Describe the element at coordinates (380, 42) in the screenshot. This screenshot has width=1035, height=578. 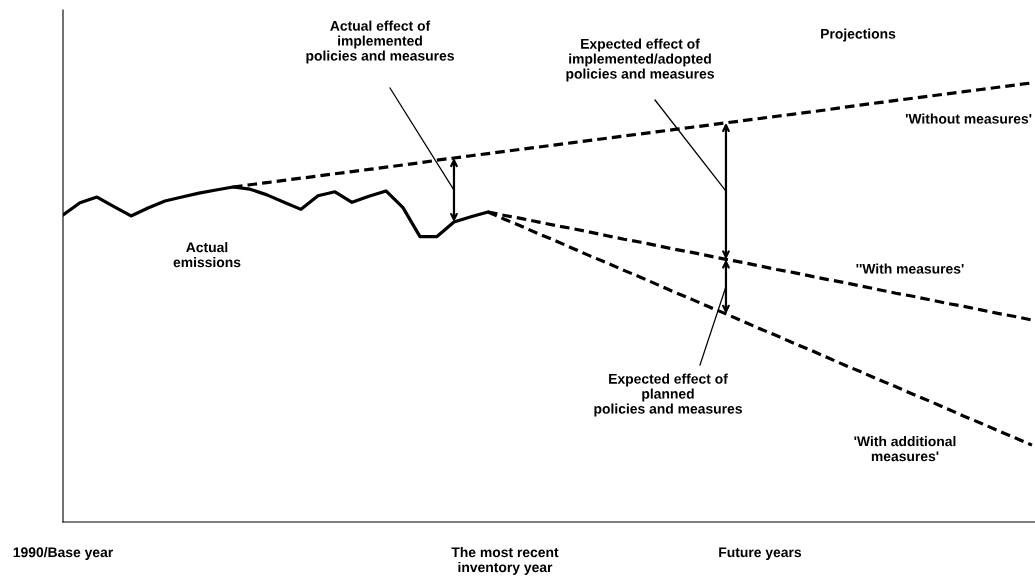
I see `text: Actual effect of implemented policies and measures` at that location.